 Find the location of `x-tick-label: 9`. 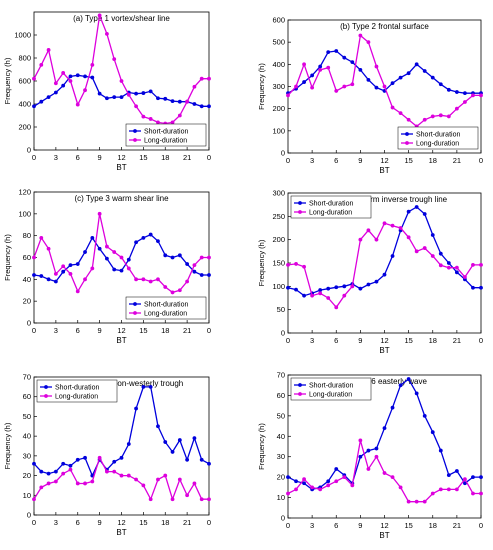

x-tick-label: 9 is located at coordinates (360, 525).